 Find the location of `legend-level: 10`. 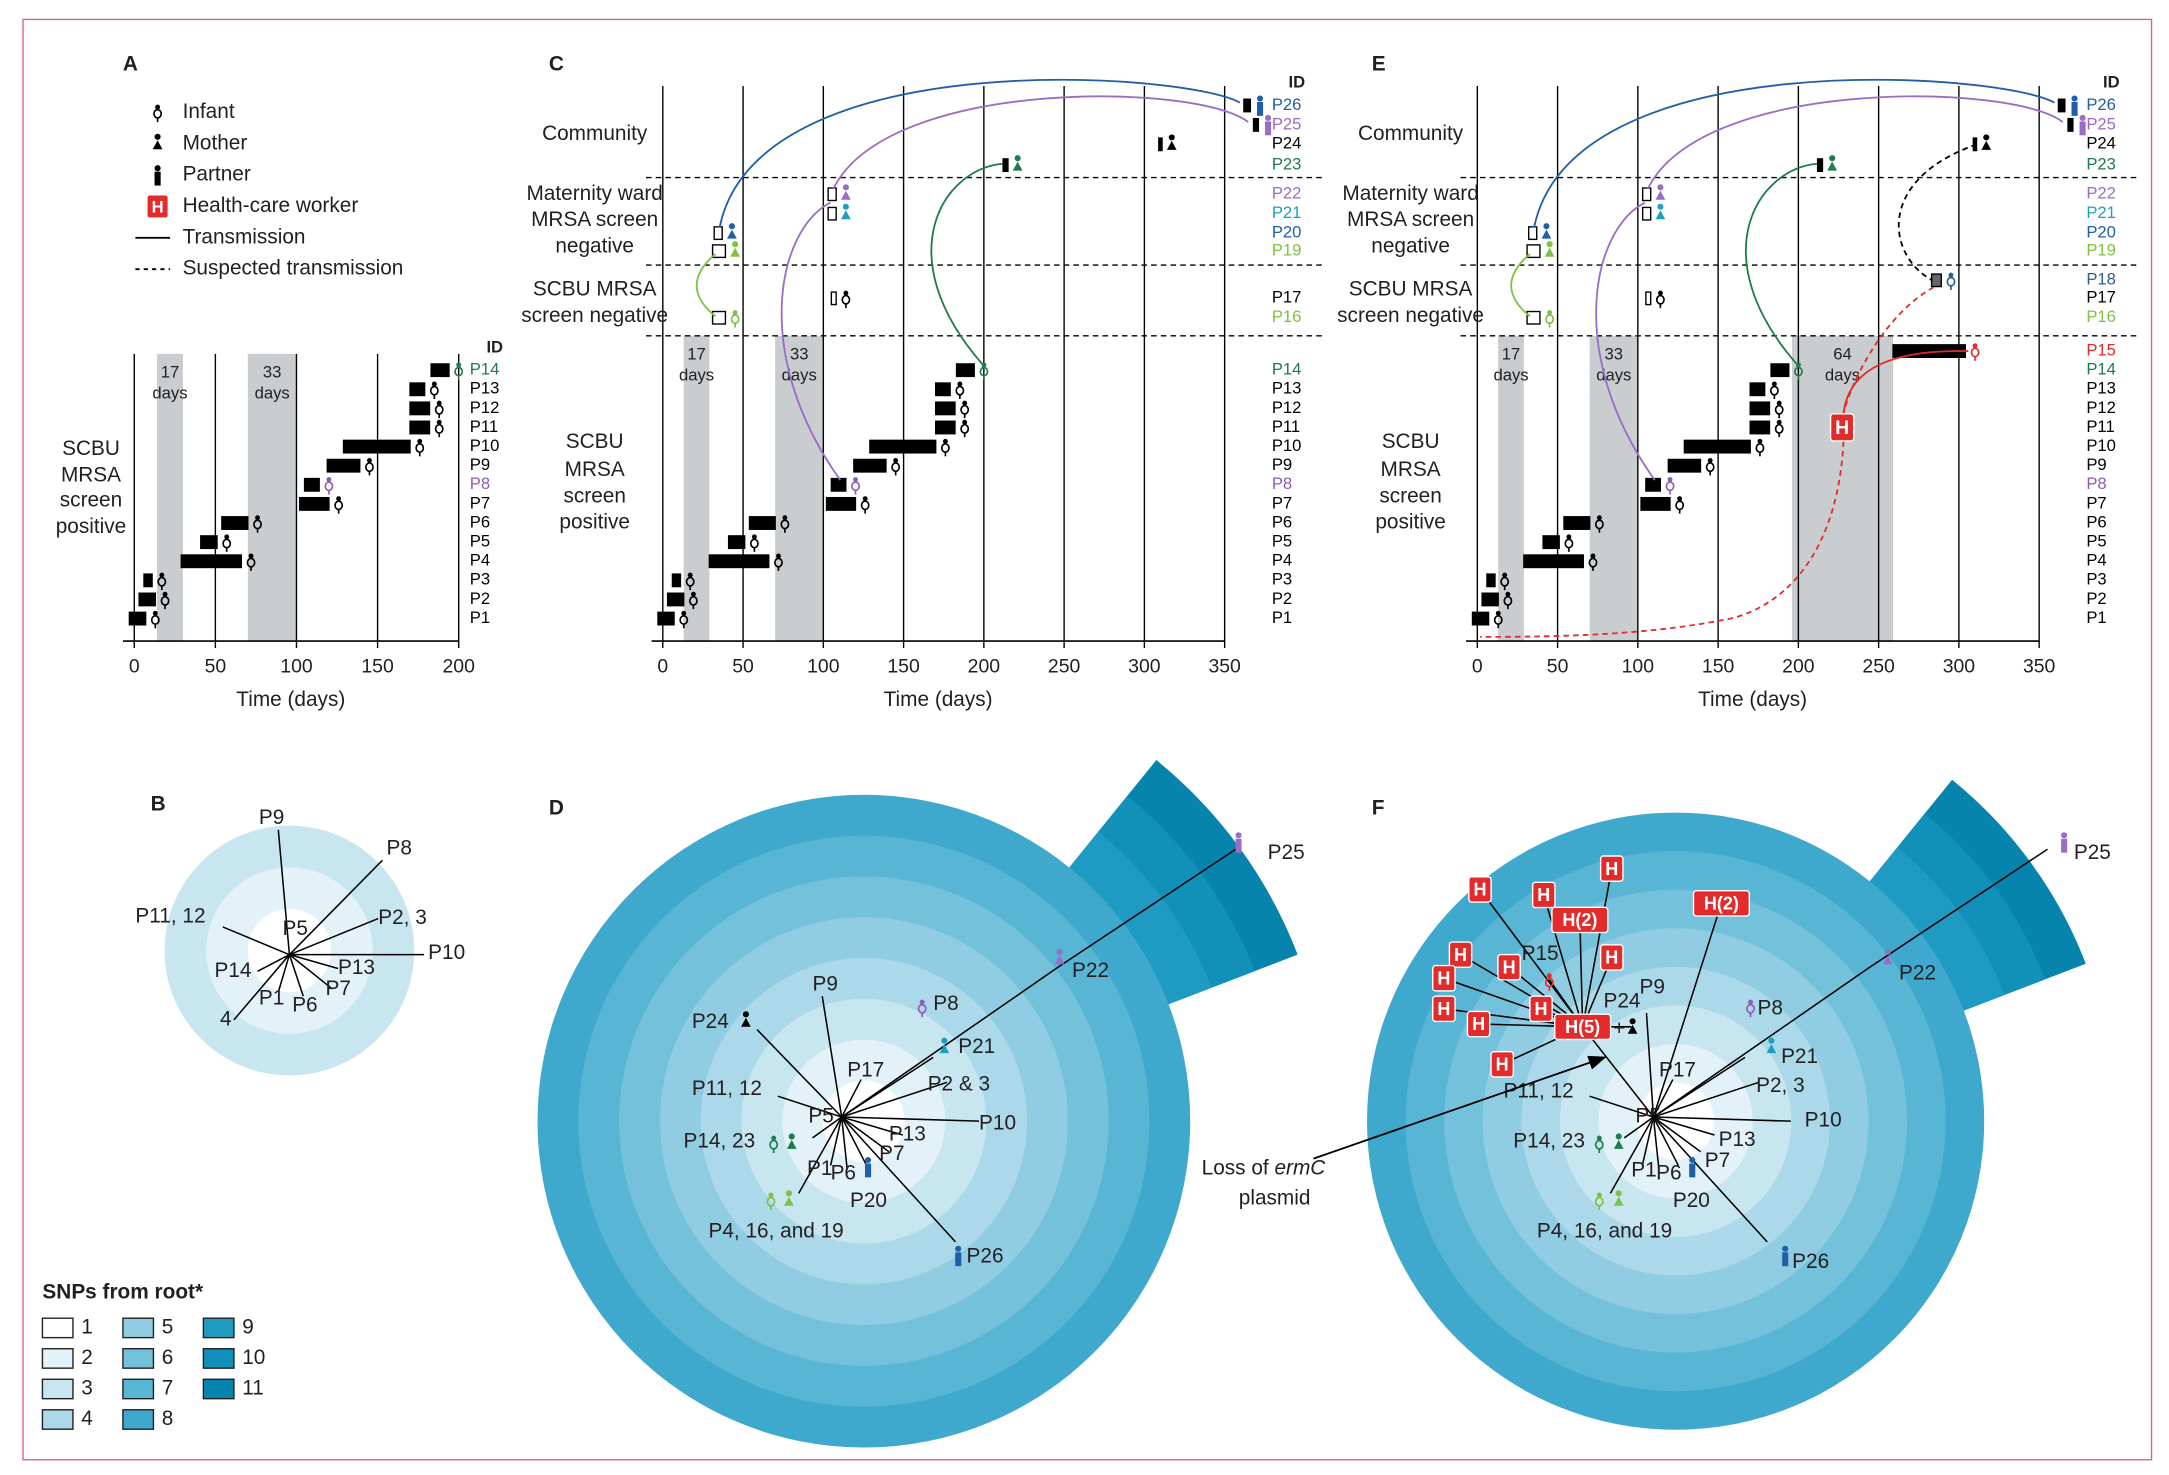

legend-level: 10 is located at coordinates (253, 1357).